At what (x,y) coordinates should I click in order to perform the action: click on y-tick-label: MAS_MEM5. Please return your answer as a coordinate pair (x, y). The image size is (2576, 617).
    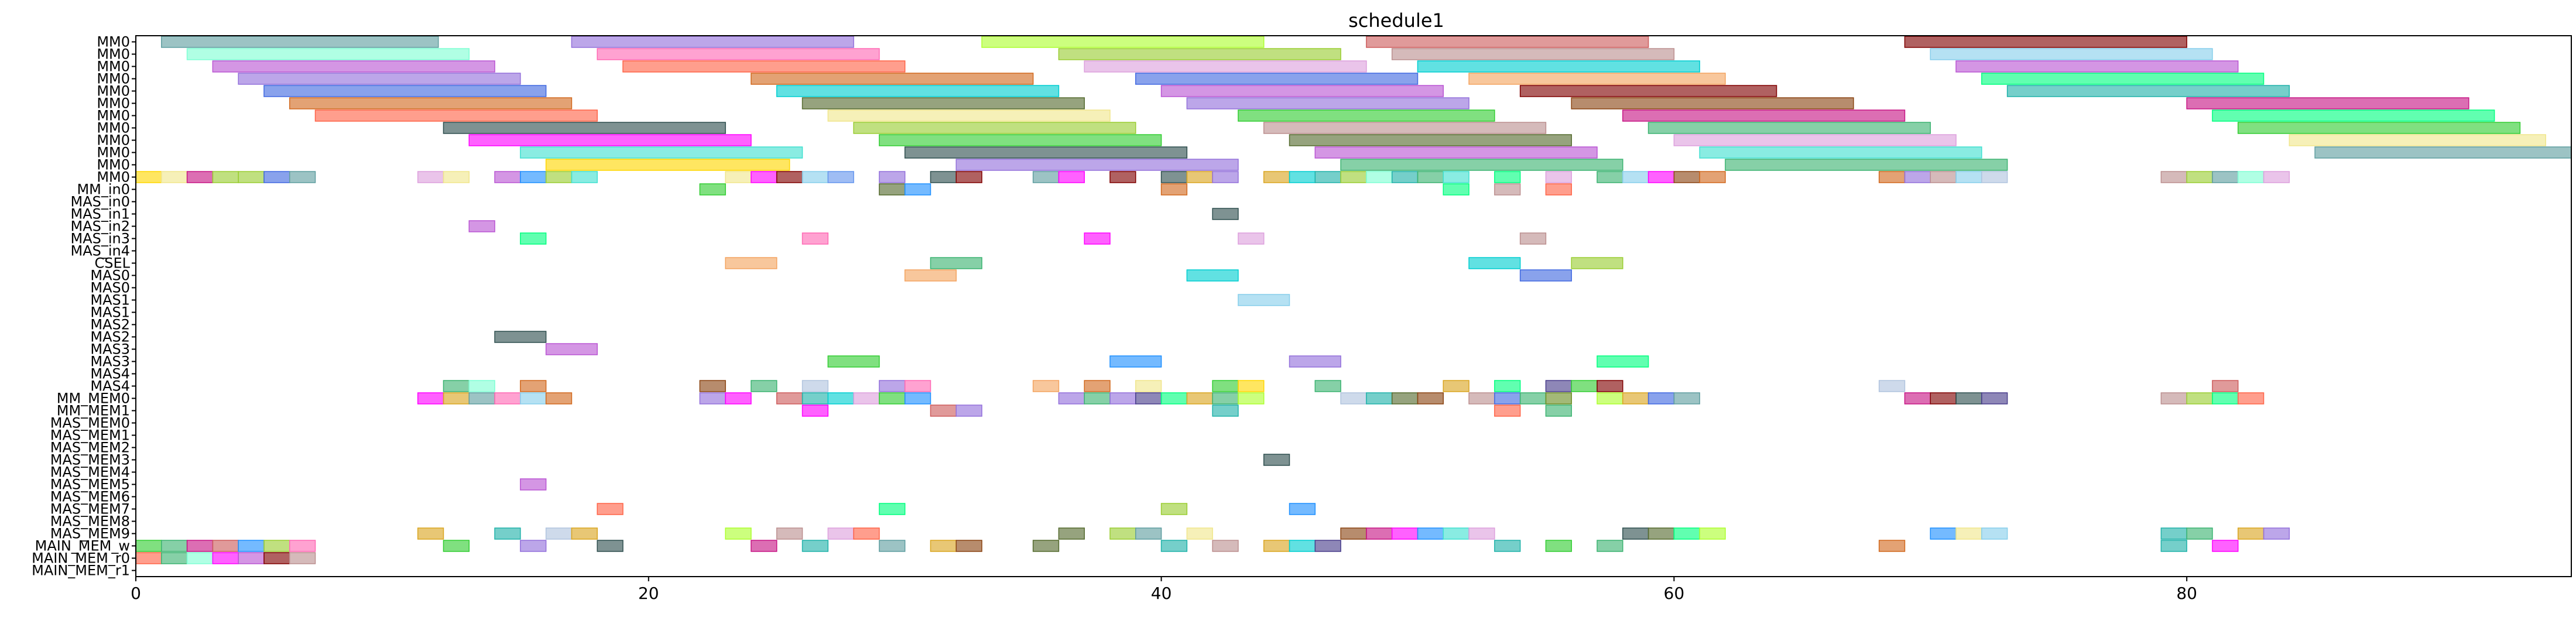
    Looking at the image, I should click on (90, 485).